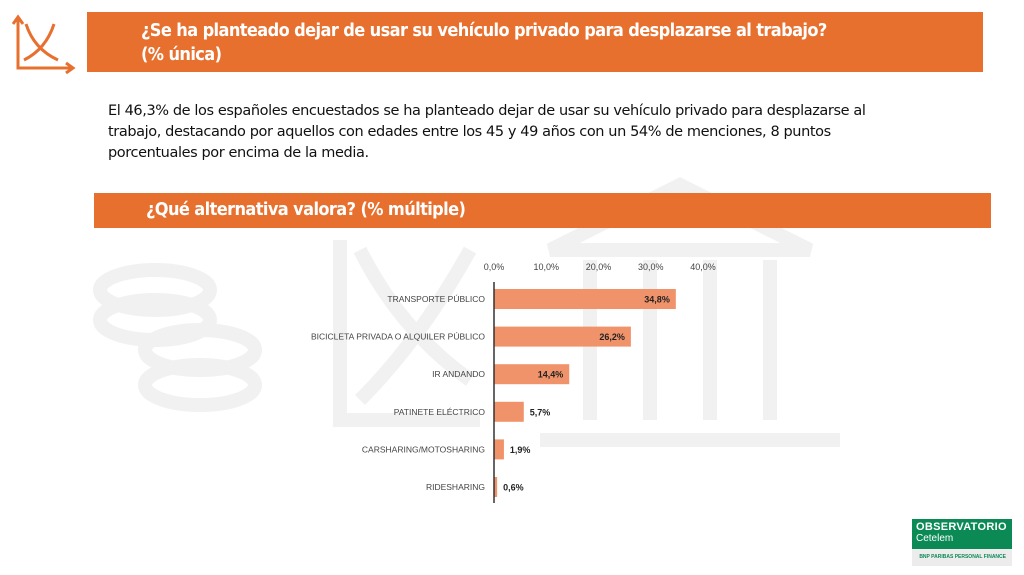 The height and width of the screenshot is (575, 1024). Describe the element at coordinates (540, 412) in the screenshot. I see `data-label: 5,7%` at that location.